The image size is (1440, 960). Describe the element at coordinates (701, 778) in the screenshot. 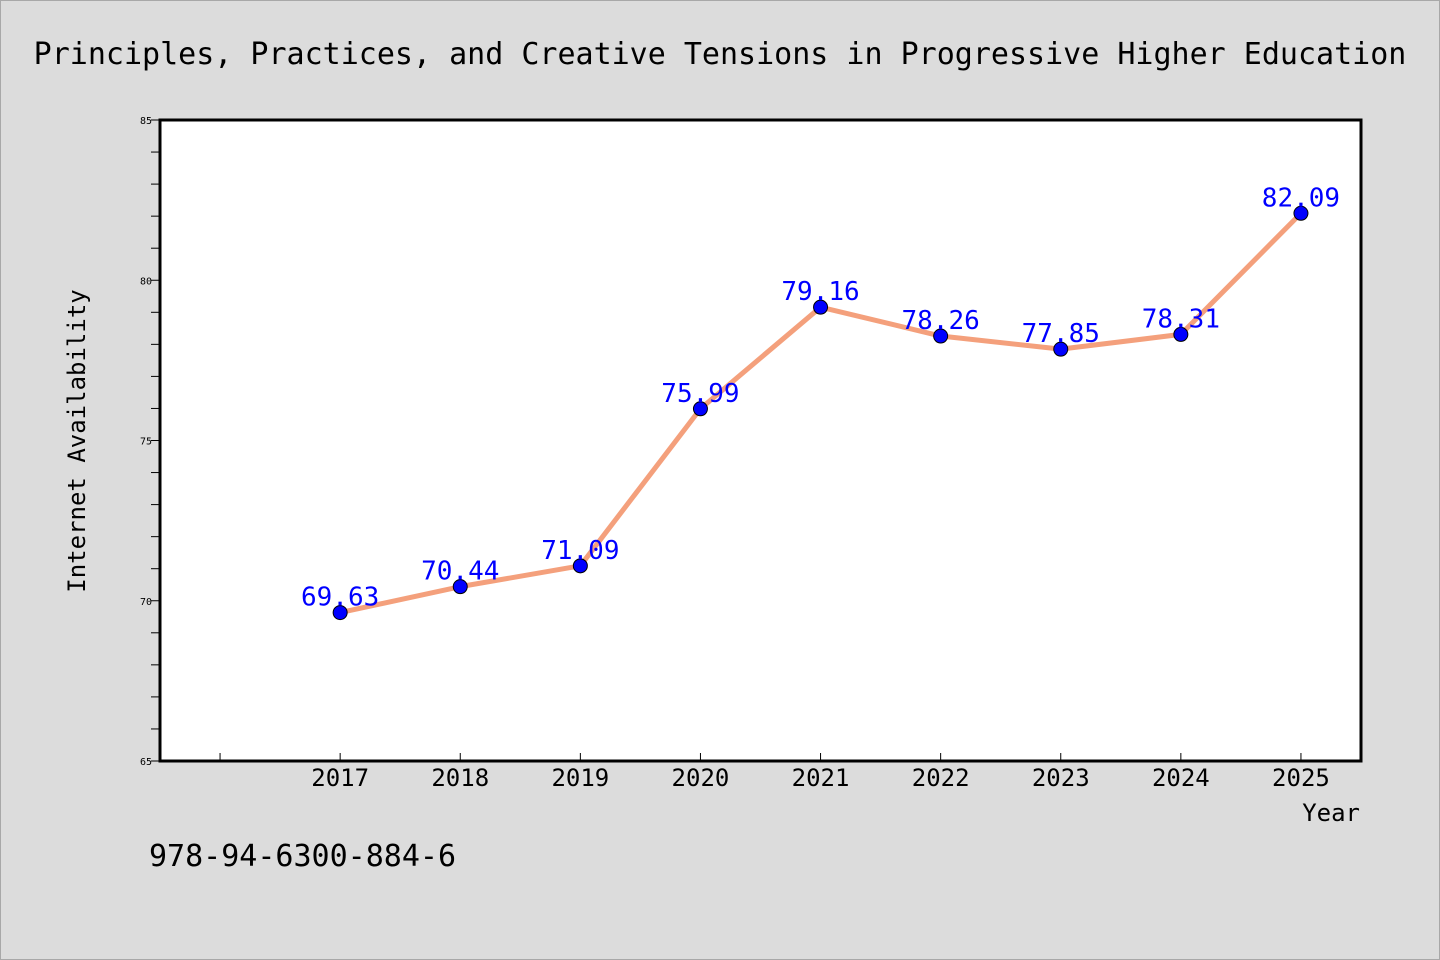

I see `x-tick-label: 2020` at that location.